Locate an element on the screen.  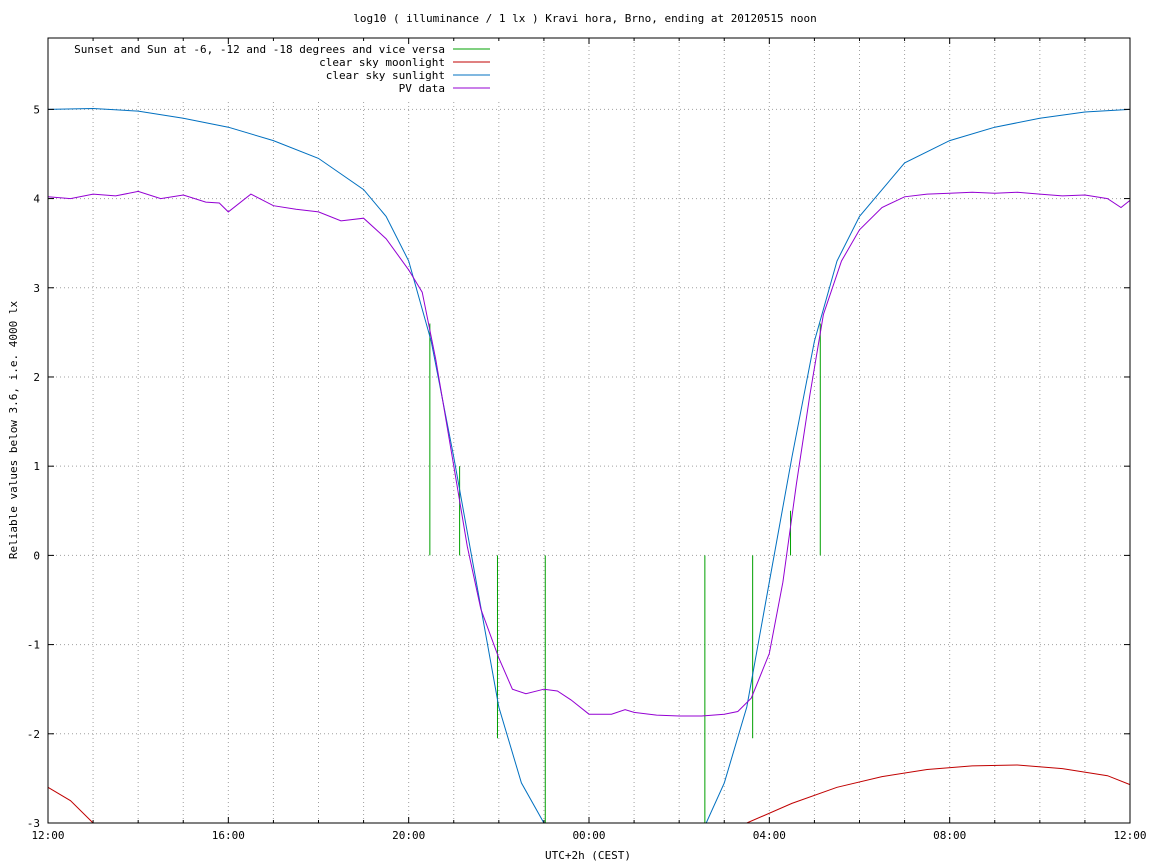
x-tick-label: 16:00 is located at coordinates (228, 835).